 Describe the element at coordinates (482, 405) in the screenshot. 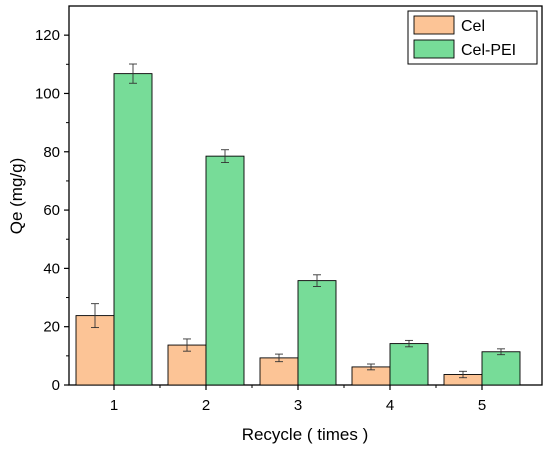

I see `x-tick-label: 5` at that location.